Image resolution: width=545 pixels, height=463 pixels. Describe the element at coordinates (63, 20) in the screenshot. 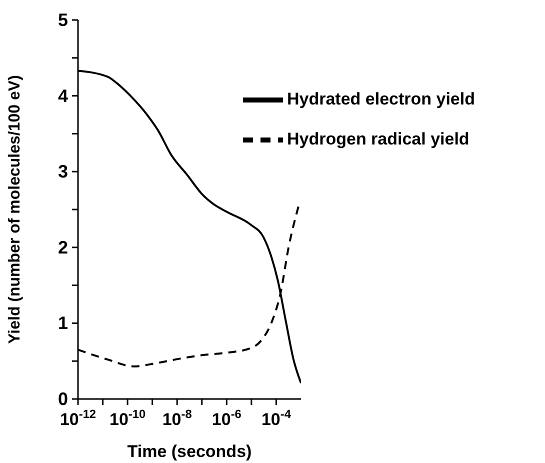

I see `y-tick-label: 5` at that location.